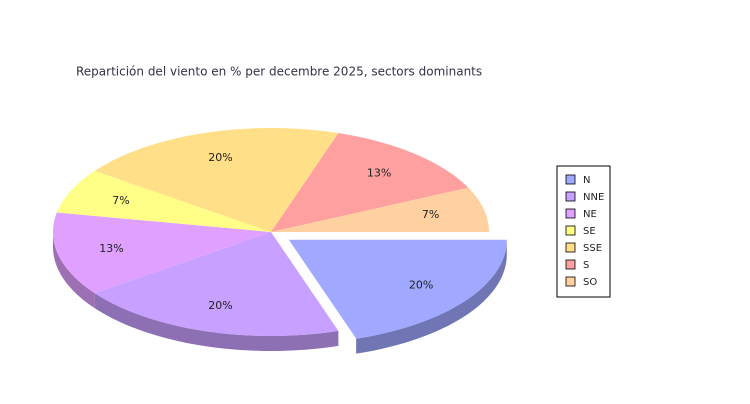  I want to click on legend-label: N, so click(586, 180).